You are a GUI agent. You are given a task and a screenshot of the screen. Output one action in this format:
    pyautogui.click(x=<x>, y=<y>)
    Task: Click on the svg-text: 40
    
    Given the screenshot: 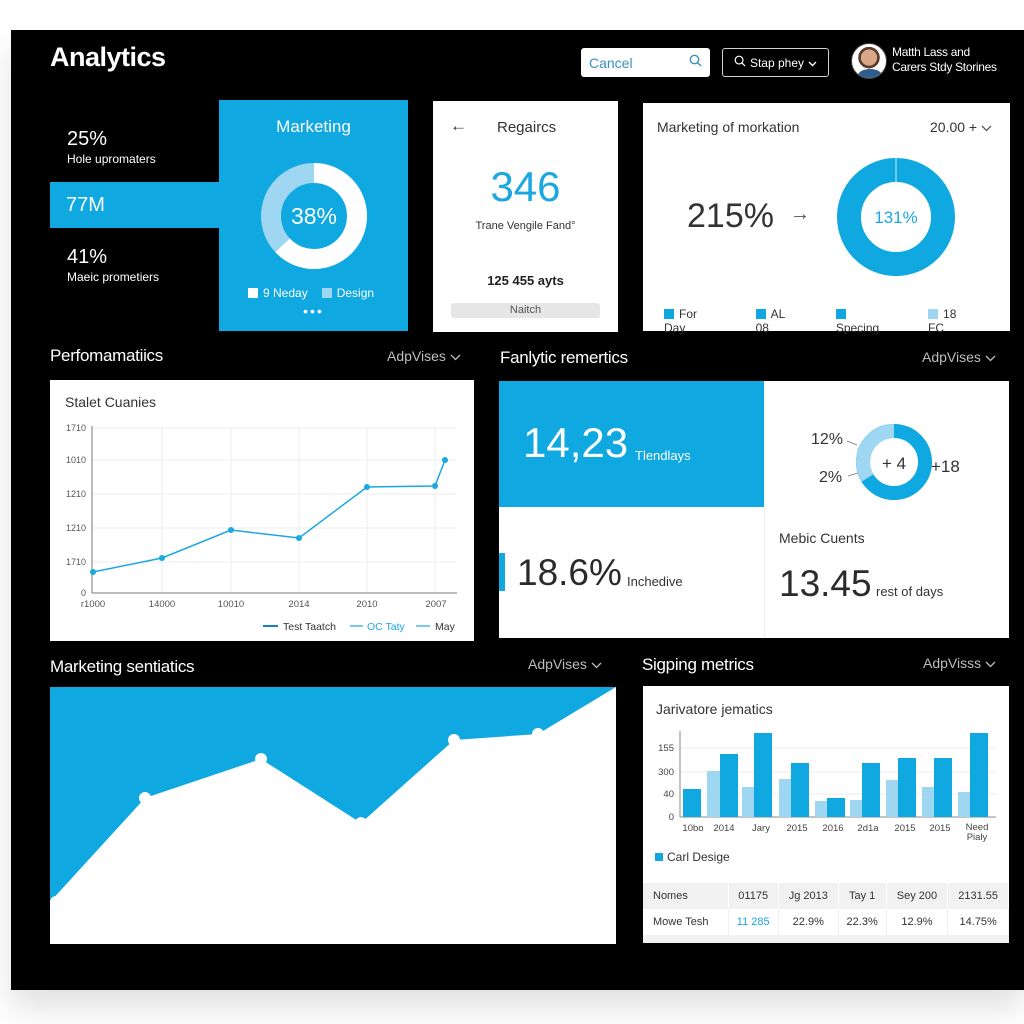 What is the action you would take?
    pyautogui.click(x=668, y=794)
    